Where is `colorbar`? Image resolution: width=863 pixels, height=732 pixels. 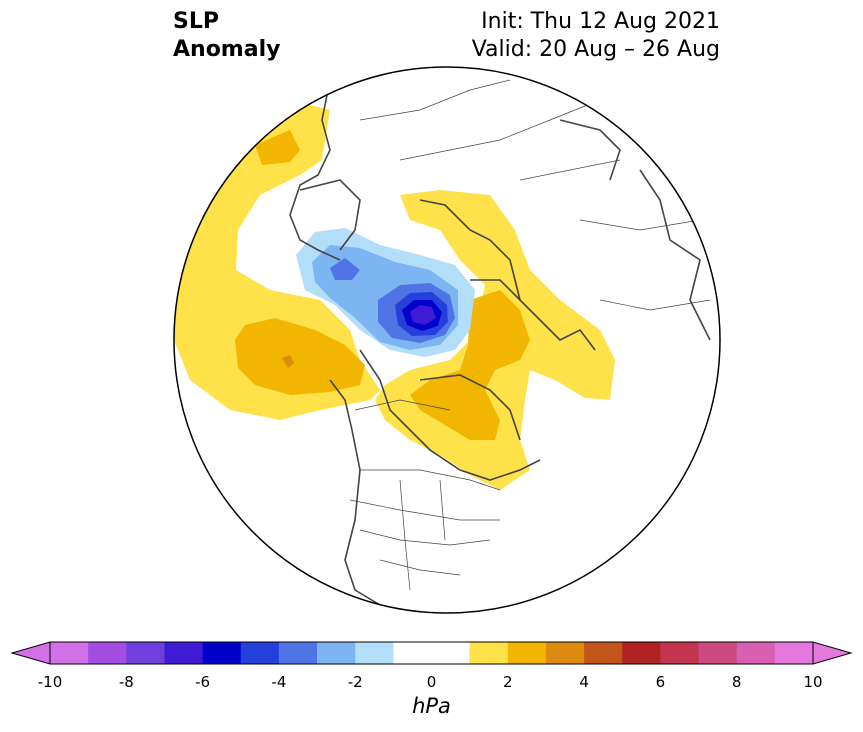
colorbar is located at coordinates (431, 653).